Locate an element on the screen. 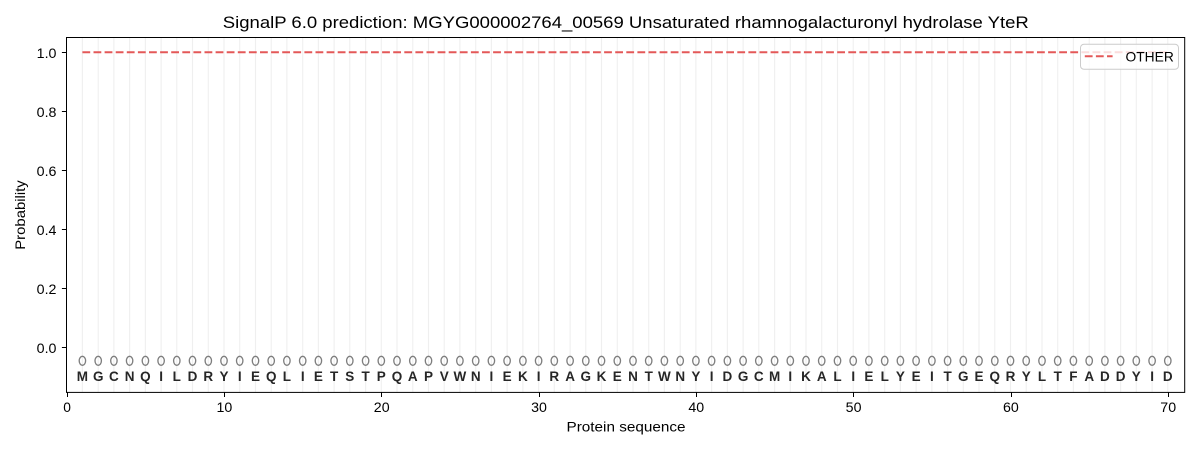 This screenshot has width=1200, height=450. svg-text: 0 is located at coordinates (67, 407).